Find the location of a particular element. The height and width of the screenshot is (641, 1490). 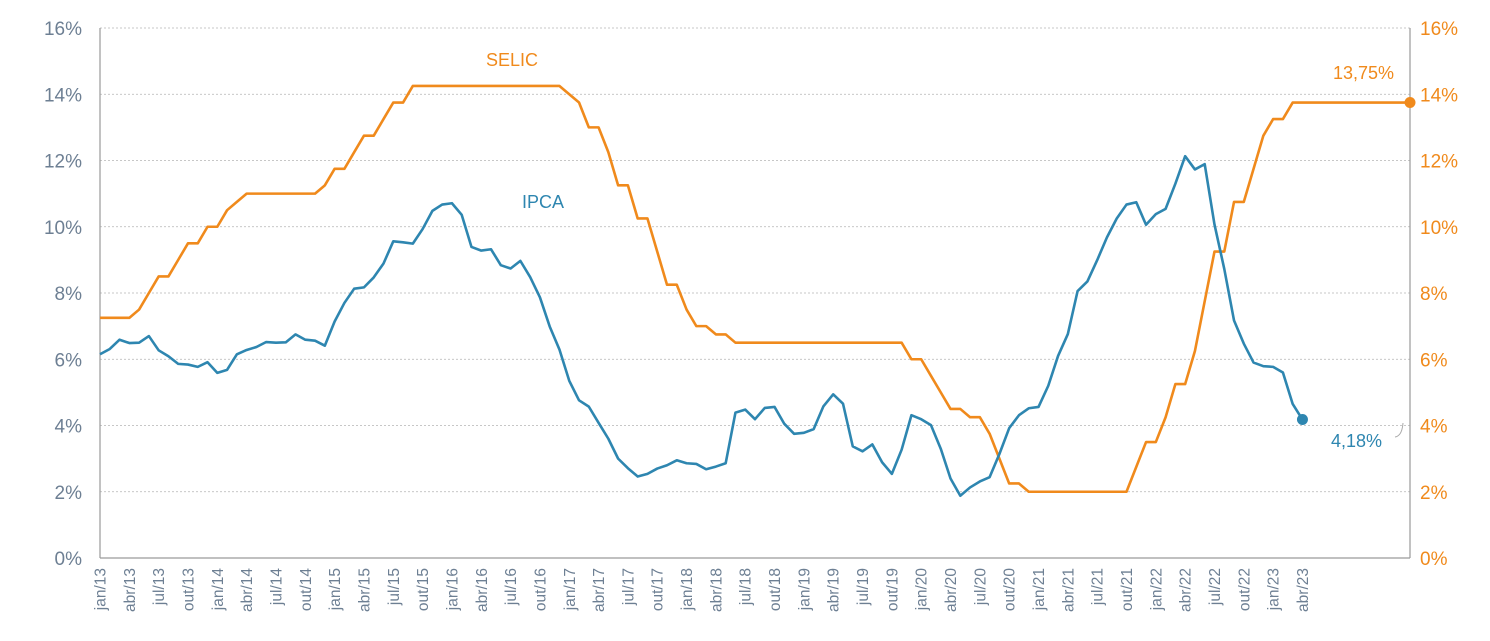

x-tick-label: jan/13 is located at coordinates (101, 589).